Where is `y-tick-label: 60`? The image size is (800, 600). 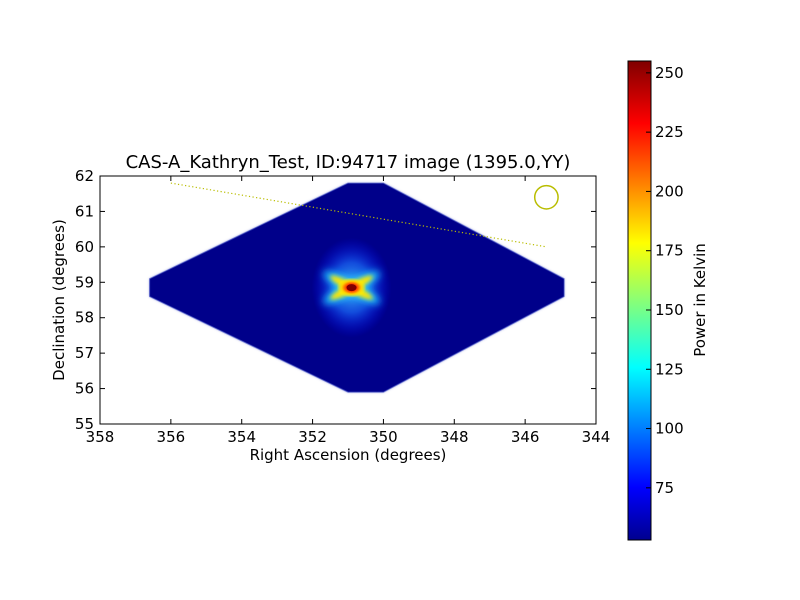 y-tick-label: 60 is located at coordinates (84, 247).